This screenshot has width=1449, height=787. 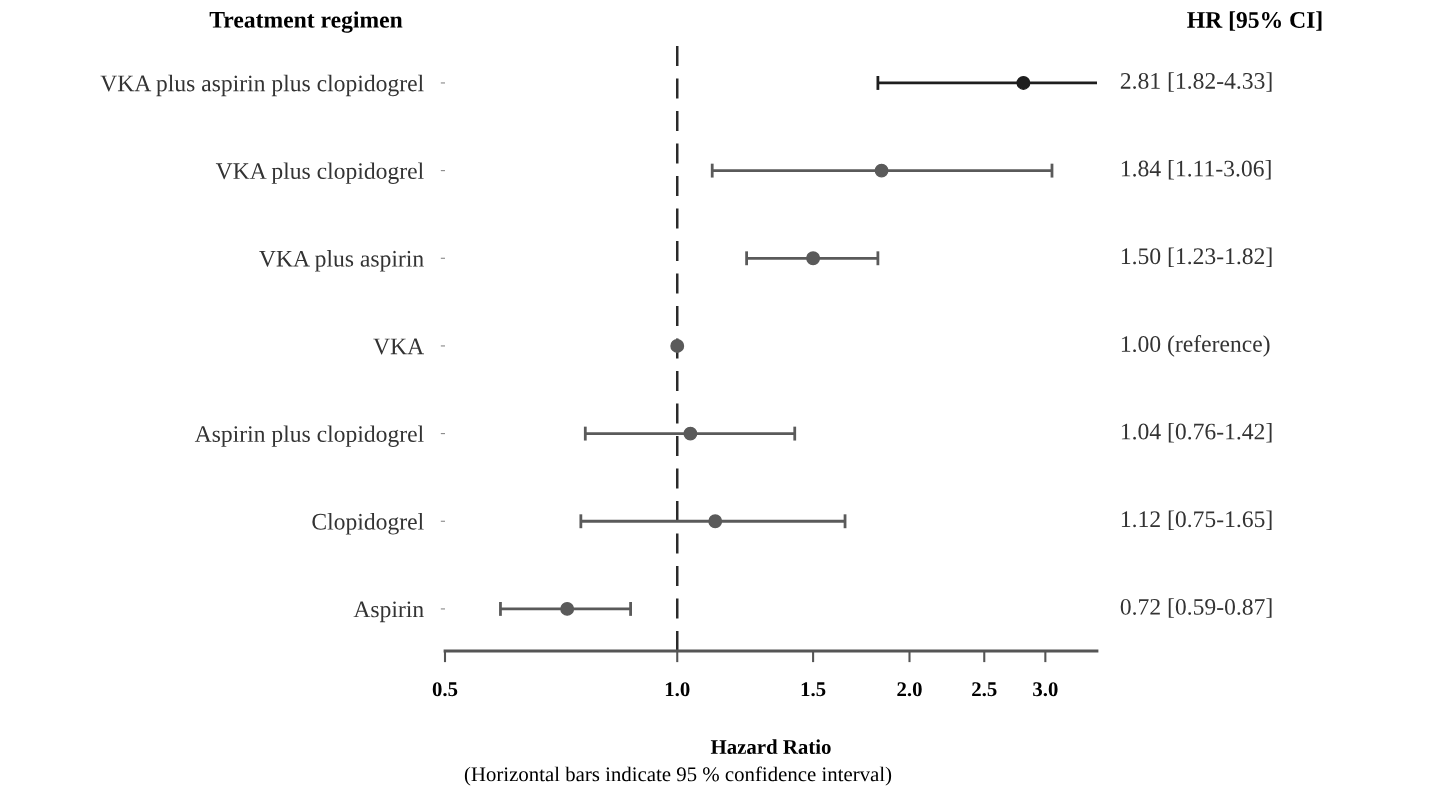 What do you see at coordinates (1196, 520) in the screenshot?
I see `data-label: 1.12 [0.75-1.65]` at bounding box center [1196, 520].